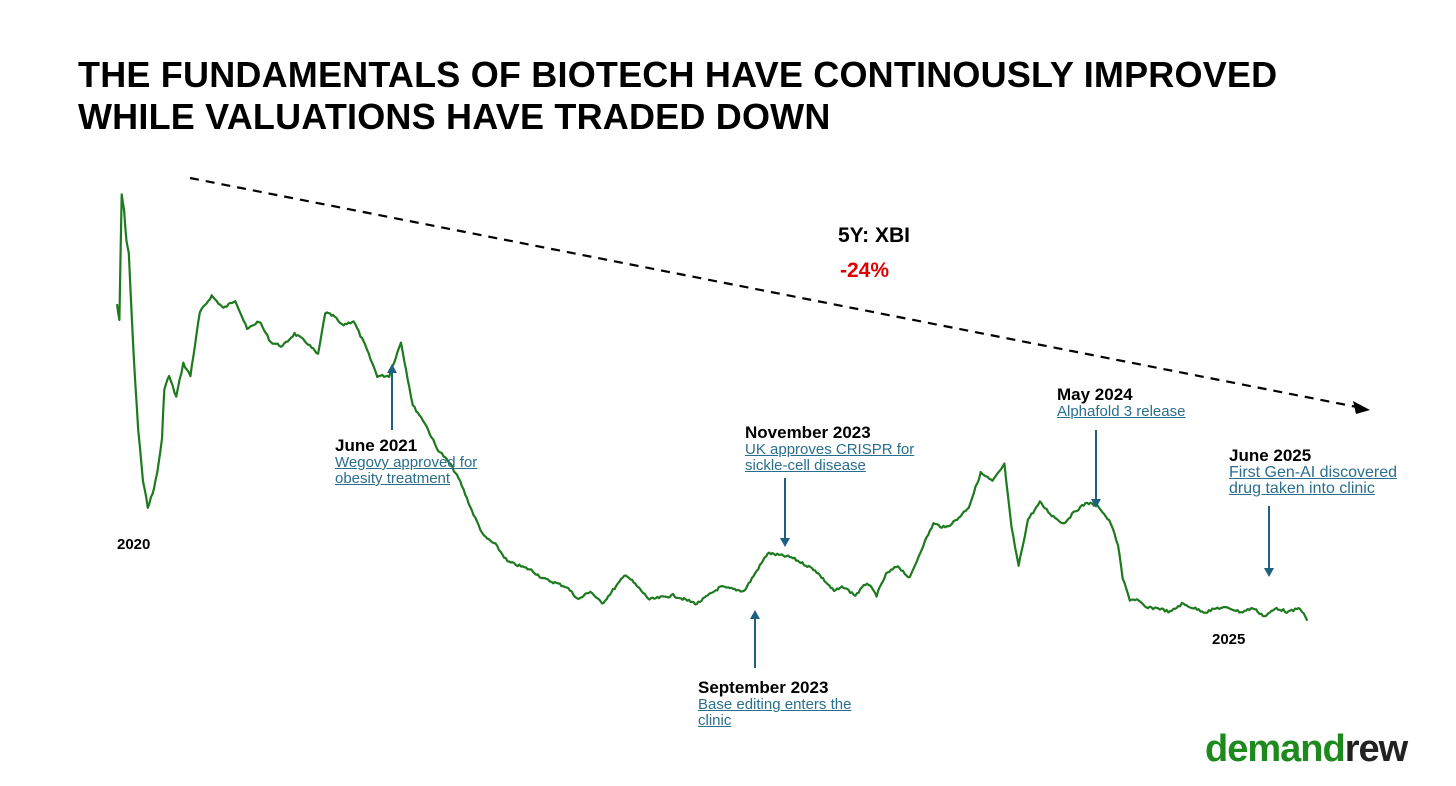  What do you see at coordinates (1096, 503) in the screenshot?
I see `arrow-may-2024-head` at bounding box center [1096, 503].